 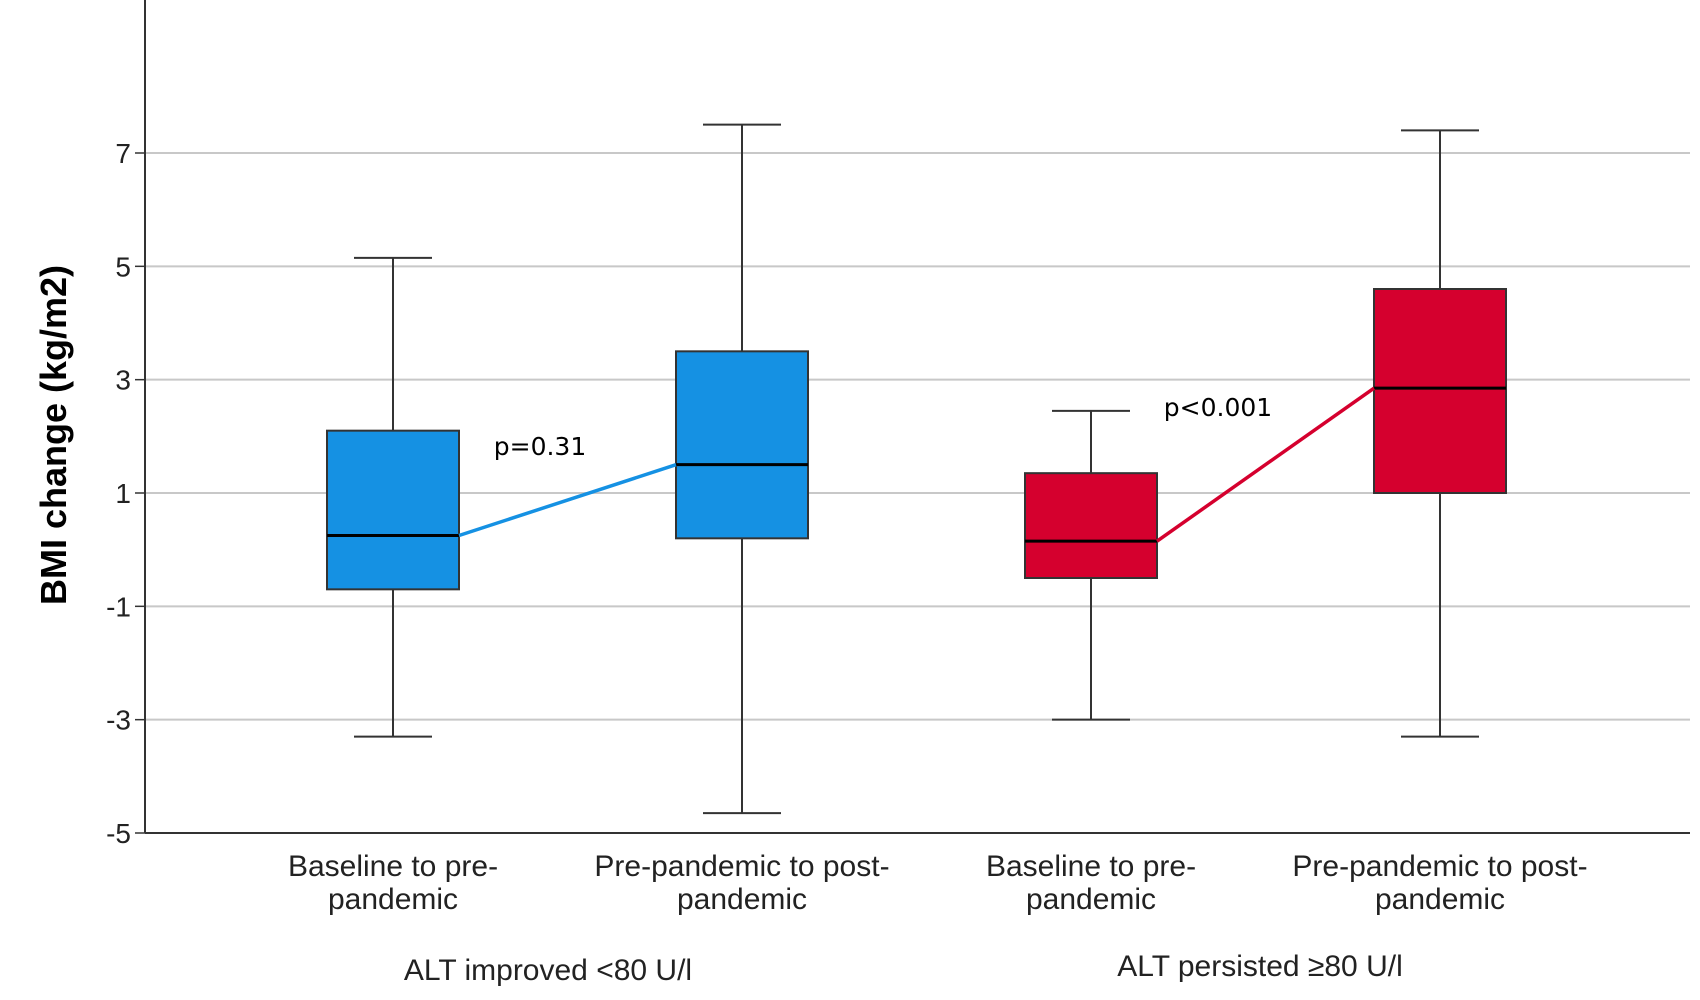 What do you see at coordinates (1259, 966) in the screenshot?
I see `group-label: ALT persisted ≥80 U/l` at bounding box center [1259, 966].